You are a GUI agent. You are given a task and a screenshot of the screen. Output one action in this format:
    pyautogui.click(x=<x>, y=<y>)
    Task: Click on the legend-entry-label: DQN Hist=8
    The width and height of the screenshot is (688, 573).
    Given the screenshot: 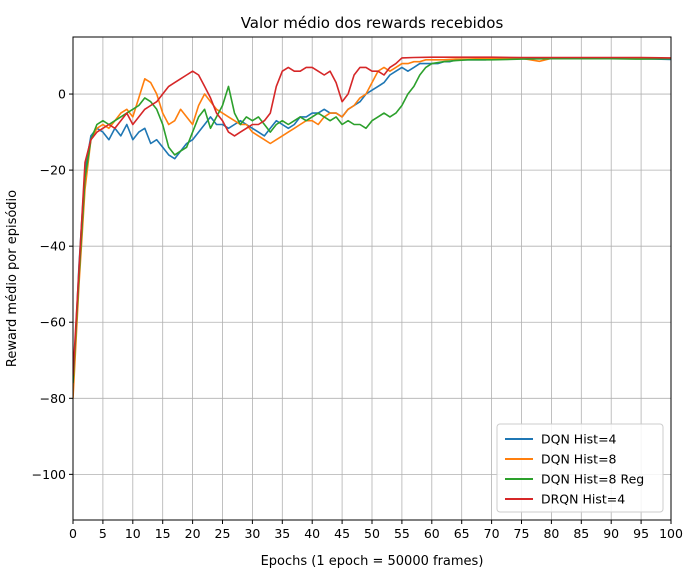 What is the action you would take?
    pyautogui.click(x=579, y=459)
    